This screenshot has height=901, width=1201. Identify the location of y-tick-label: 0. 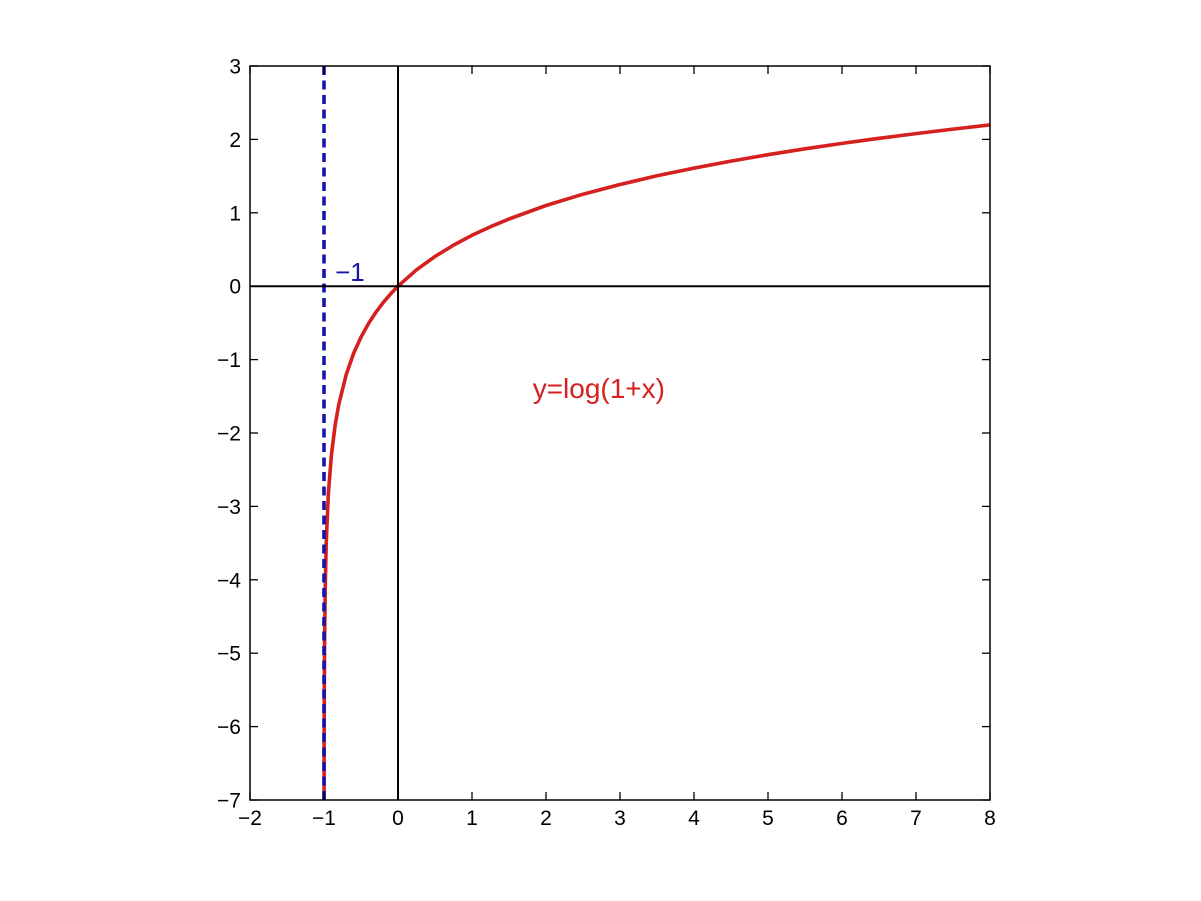
(235, 287).